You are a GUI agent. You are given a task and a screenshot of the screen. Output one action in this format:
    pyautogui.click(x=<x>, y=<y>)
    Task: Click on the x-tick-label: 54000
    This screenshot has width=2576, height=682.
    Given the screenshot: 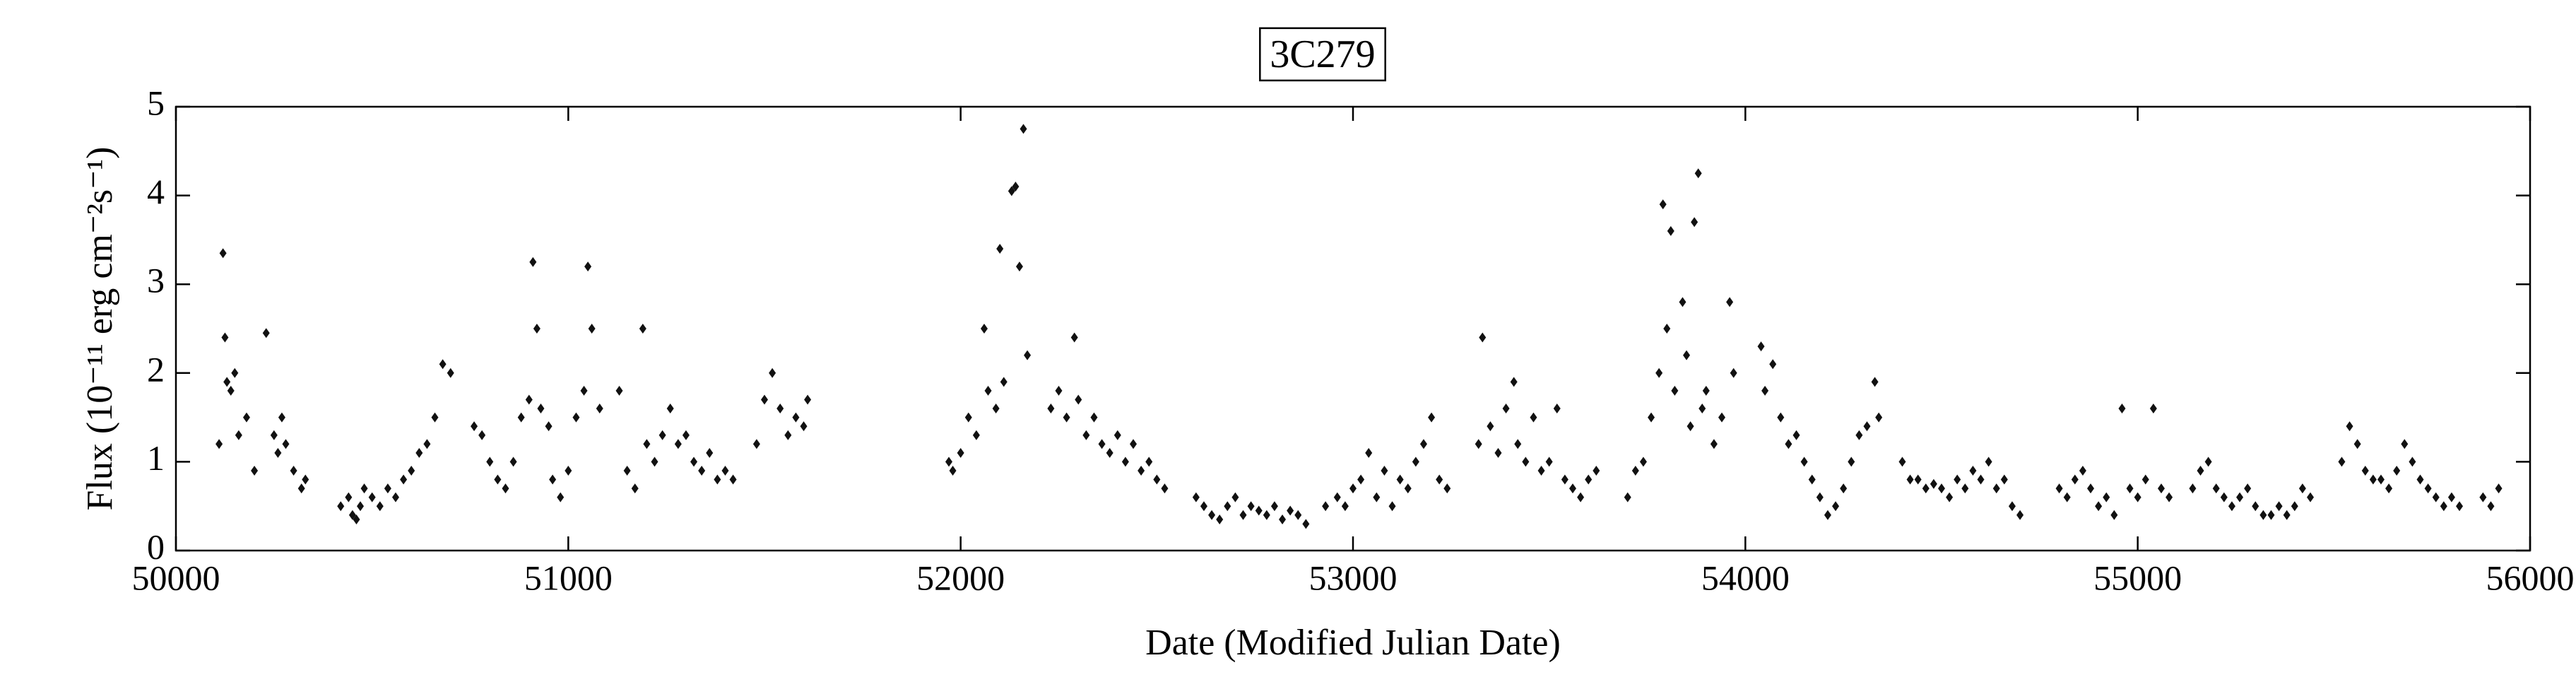 What is the action you would take?
    pyautogui.click(x=1745, y=577)
    